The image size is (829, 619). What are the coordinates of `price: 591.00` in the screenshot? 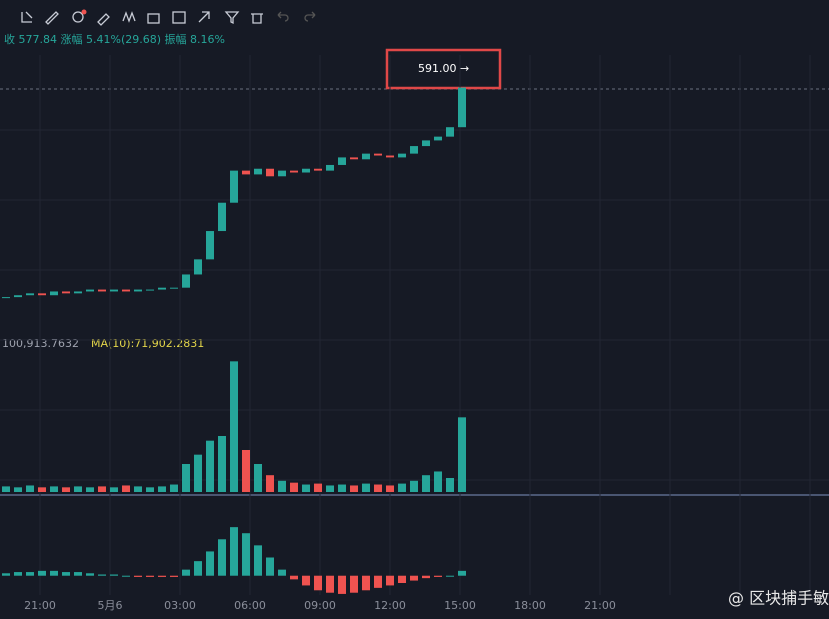 It's located at (437, 68).